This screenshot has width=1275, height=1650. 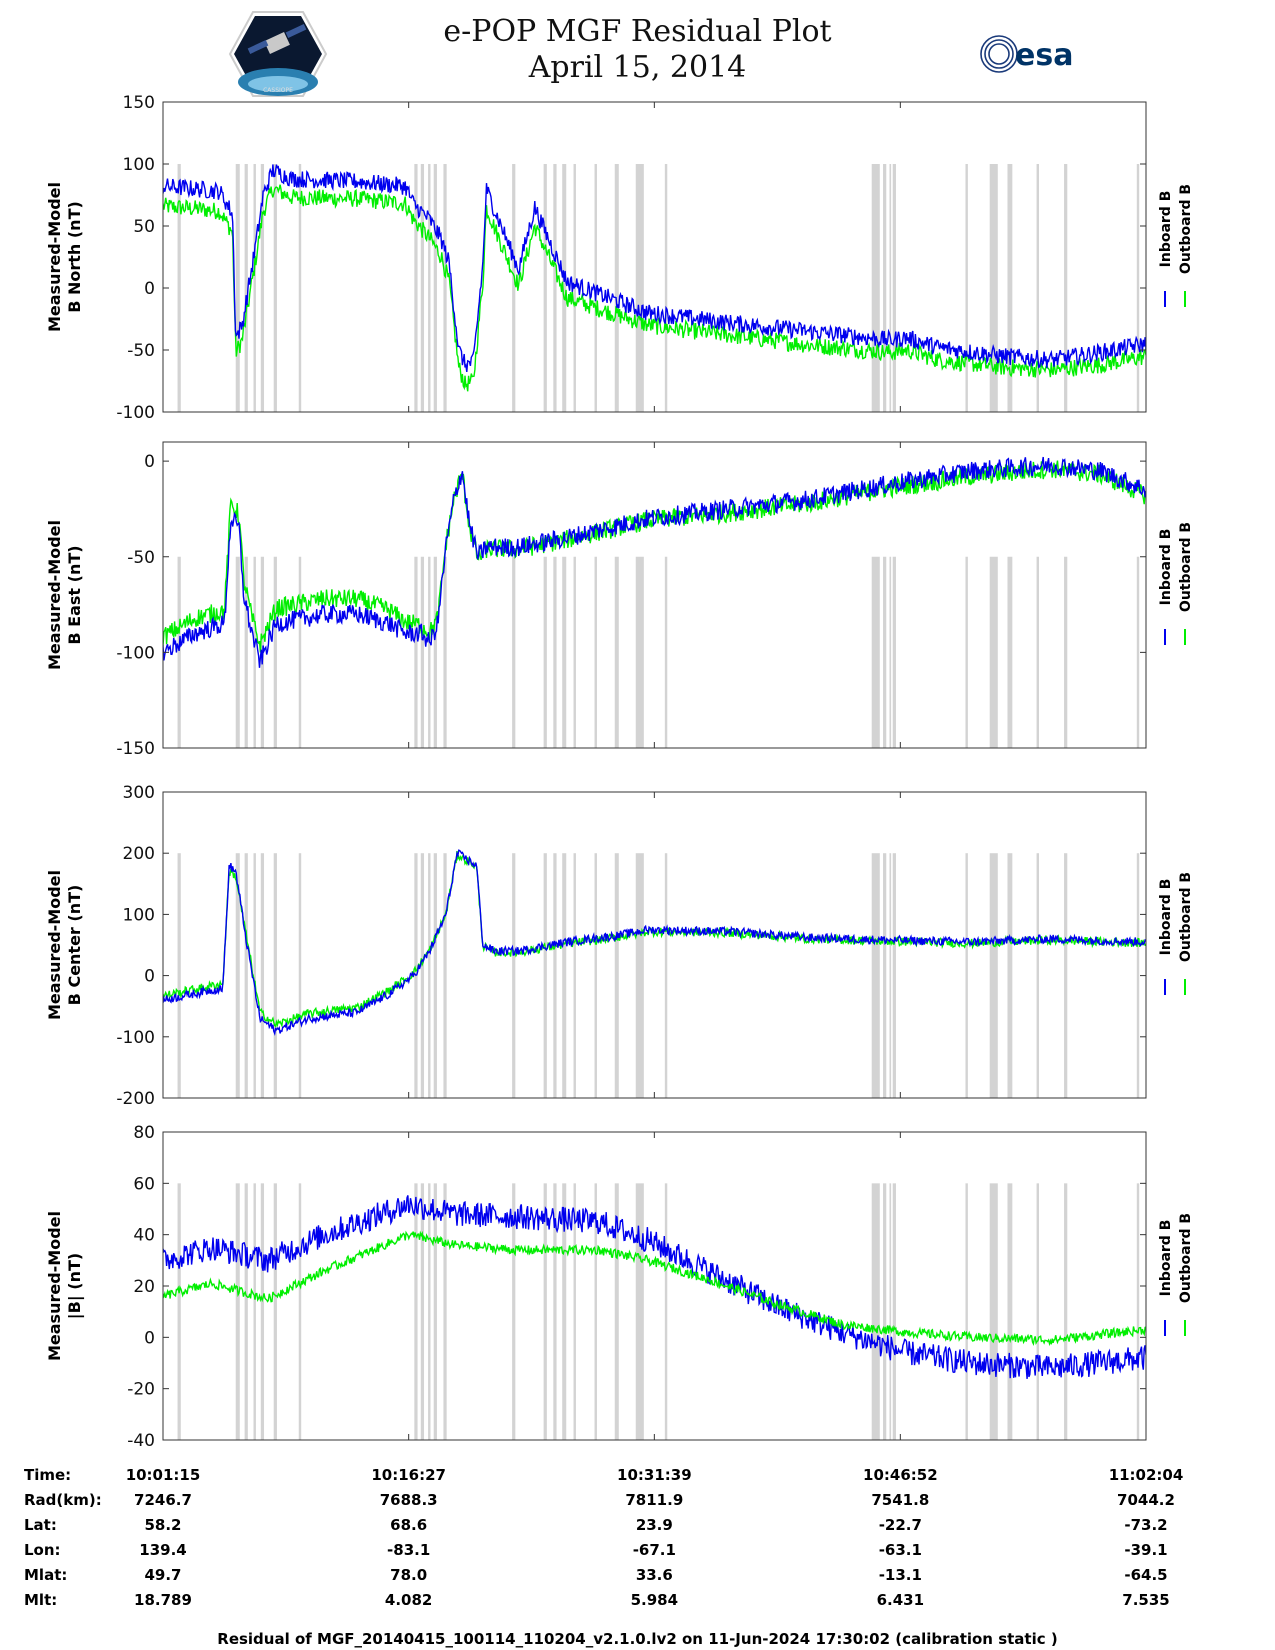 I want to click on y-tick-label: 60, so click(x=144, y=1184).